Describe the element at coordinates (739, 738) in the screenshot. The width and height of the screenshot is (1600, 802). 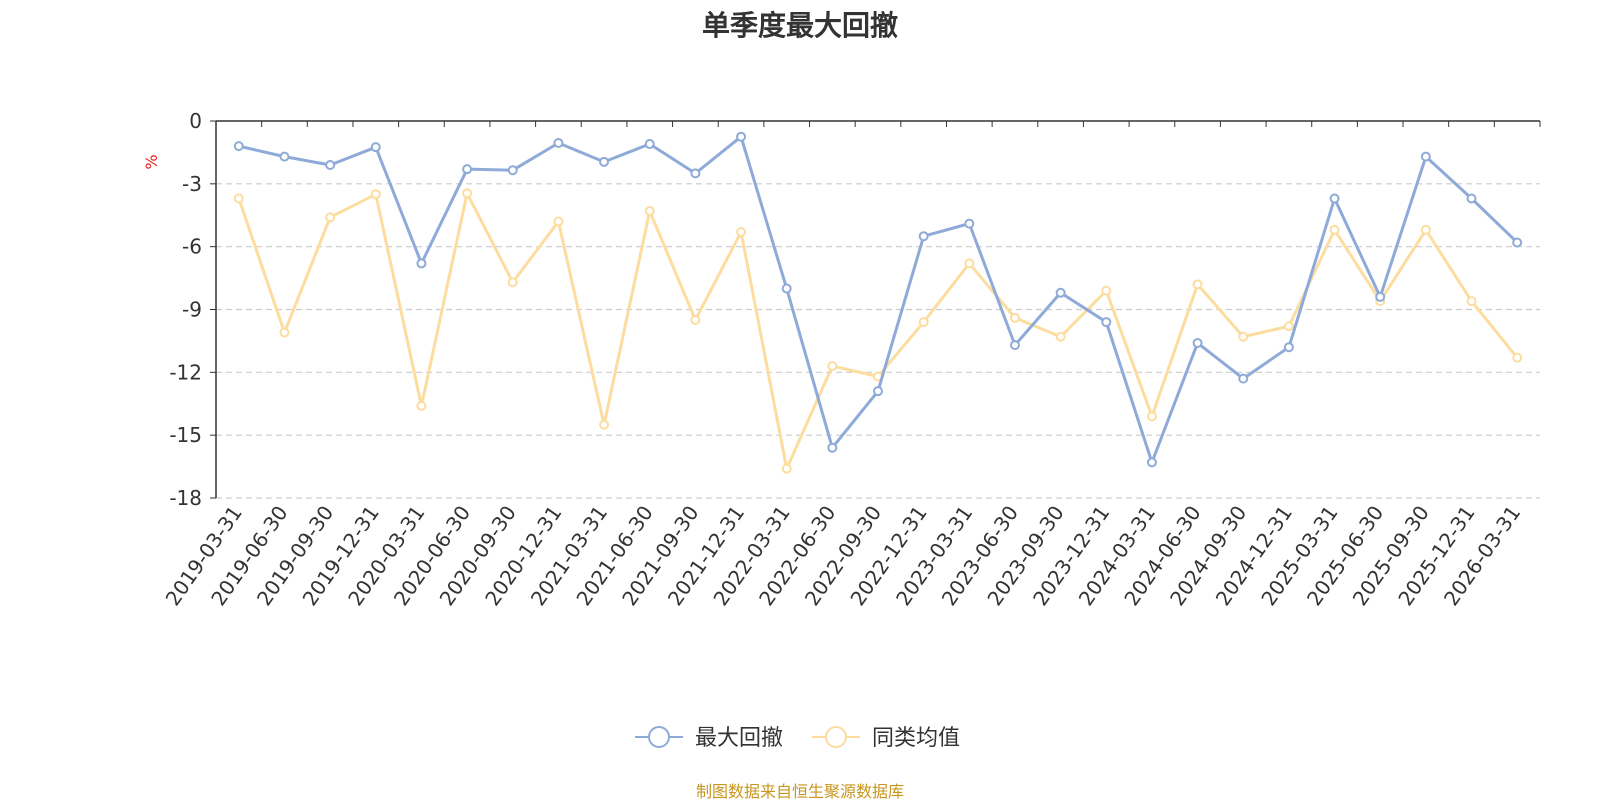
I see `legend-label-0: 最大回撤` at that location.